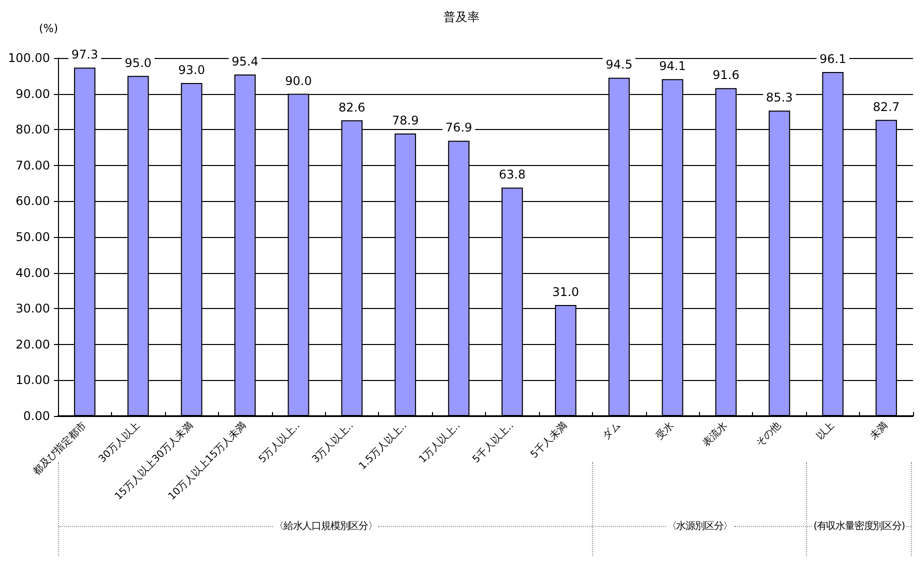  I want to click on x-tick-label: 1万人以上‥, so click(439, 442).